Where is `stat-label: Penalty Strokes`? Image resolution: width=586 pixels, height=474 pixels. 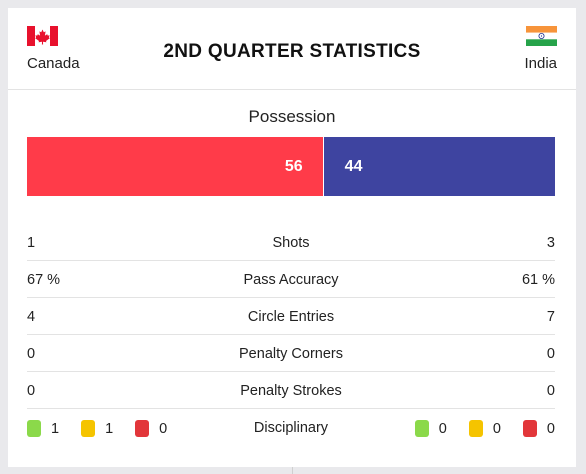 stat-label: Penalty Strokes is located at coordinates (291, 391).